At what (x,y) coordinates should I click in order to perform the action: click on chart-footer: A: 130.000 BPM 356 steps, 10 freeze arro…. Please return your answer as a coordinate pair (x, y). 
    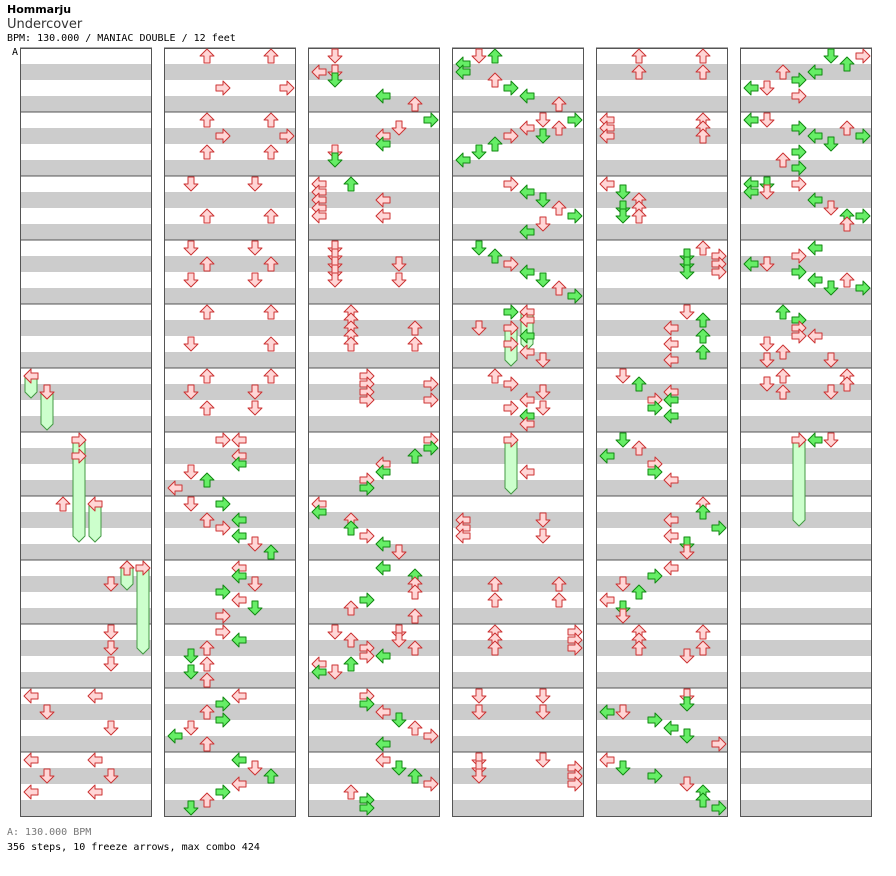
    Looking at the image, I should click on (133, 840).